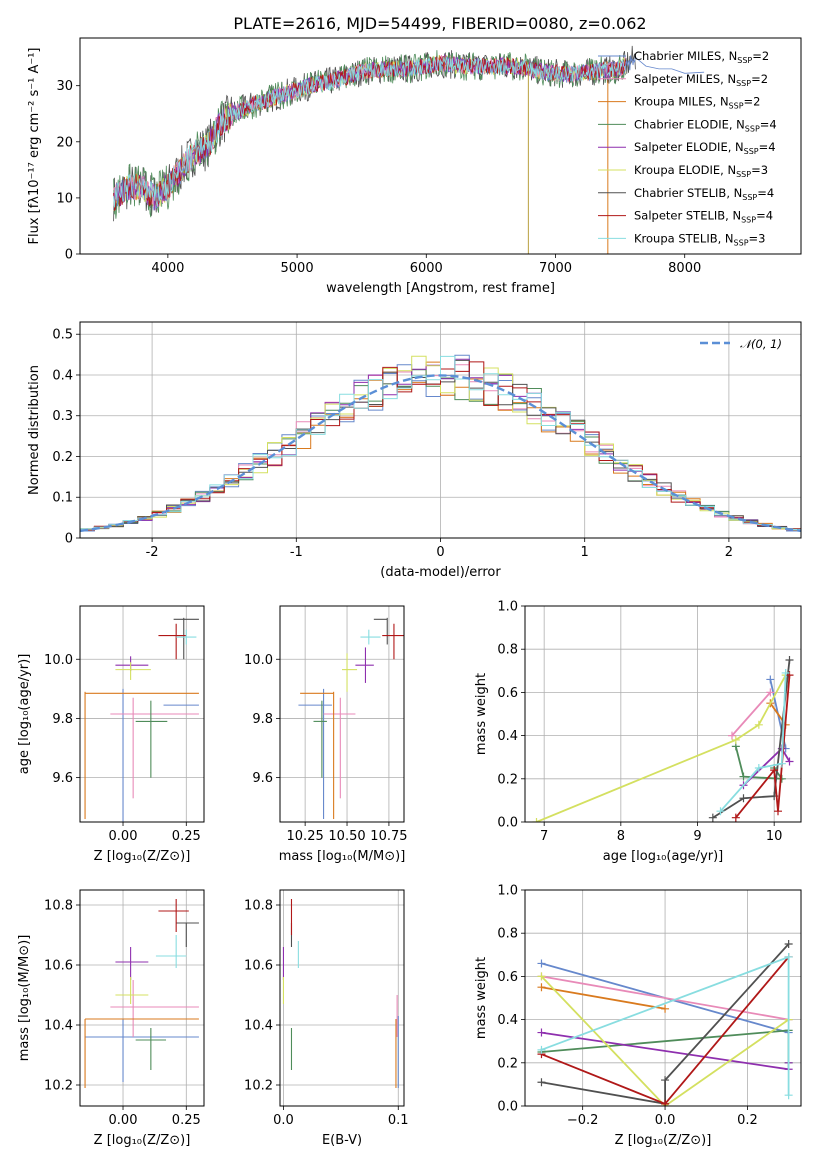 The width and height of the screenshot is (819, 1170). Describe the element at coordinates (69, 539) in the screenshot. I see `y-tick-label: 0` at that location.